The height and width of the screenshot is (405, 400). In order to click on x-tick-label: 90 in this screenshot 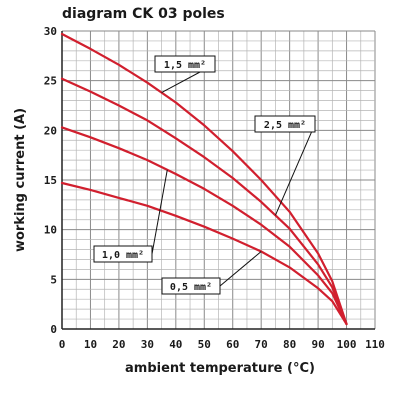, I will do `click(317, 344)`.